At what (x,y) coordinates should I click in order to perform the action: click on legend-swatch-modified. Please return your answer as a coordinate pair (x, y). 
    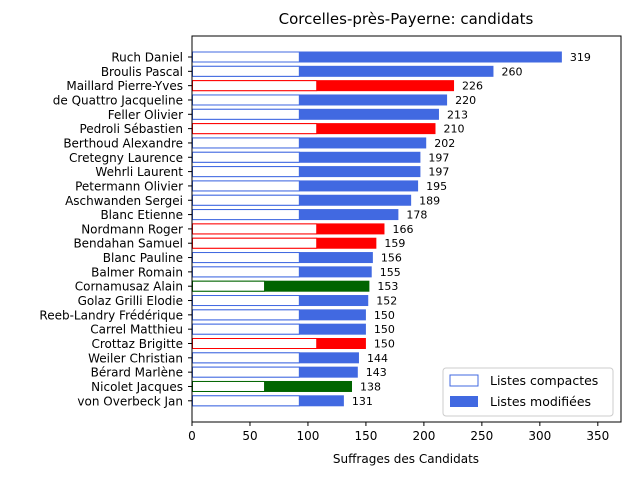
    Looking at the image, I should click on (464, 401).